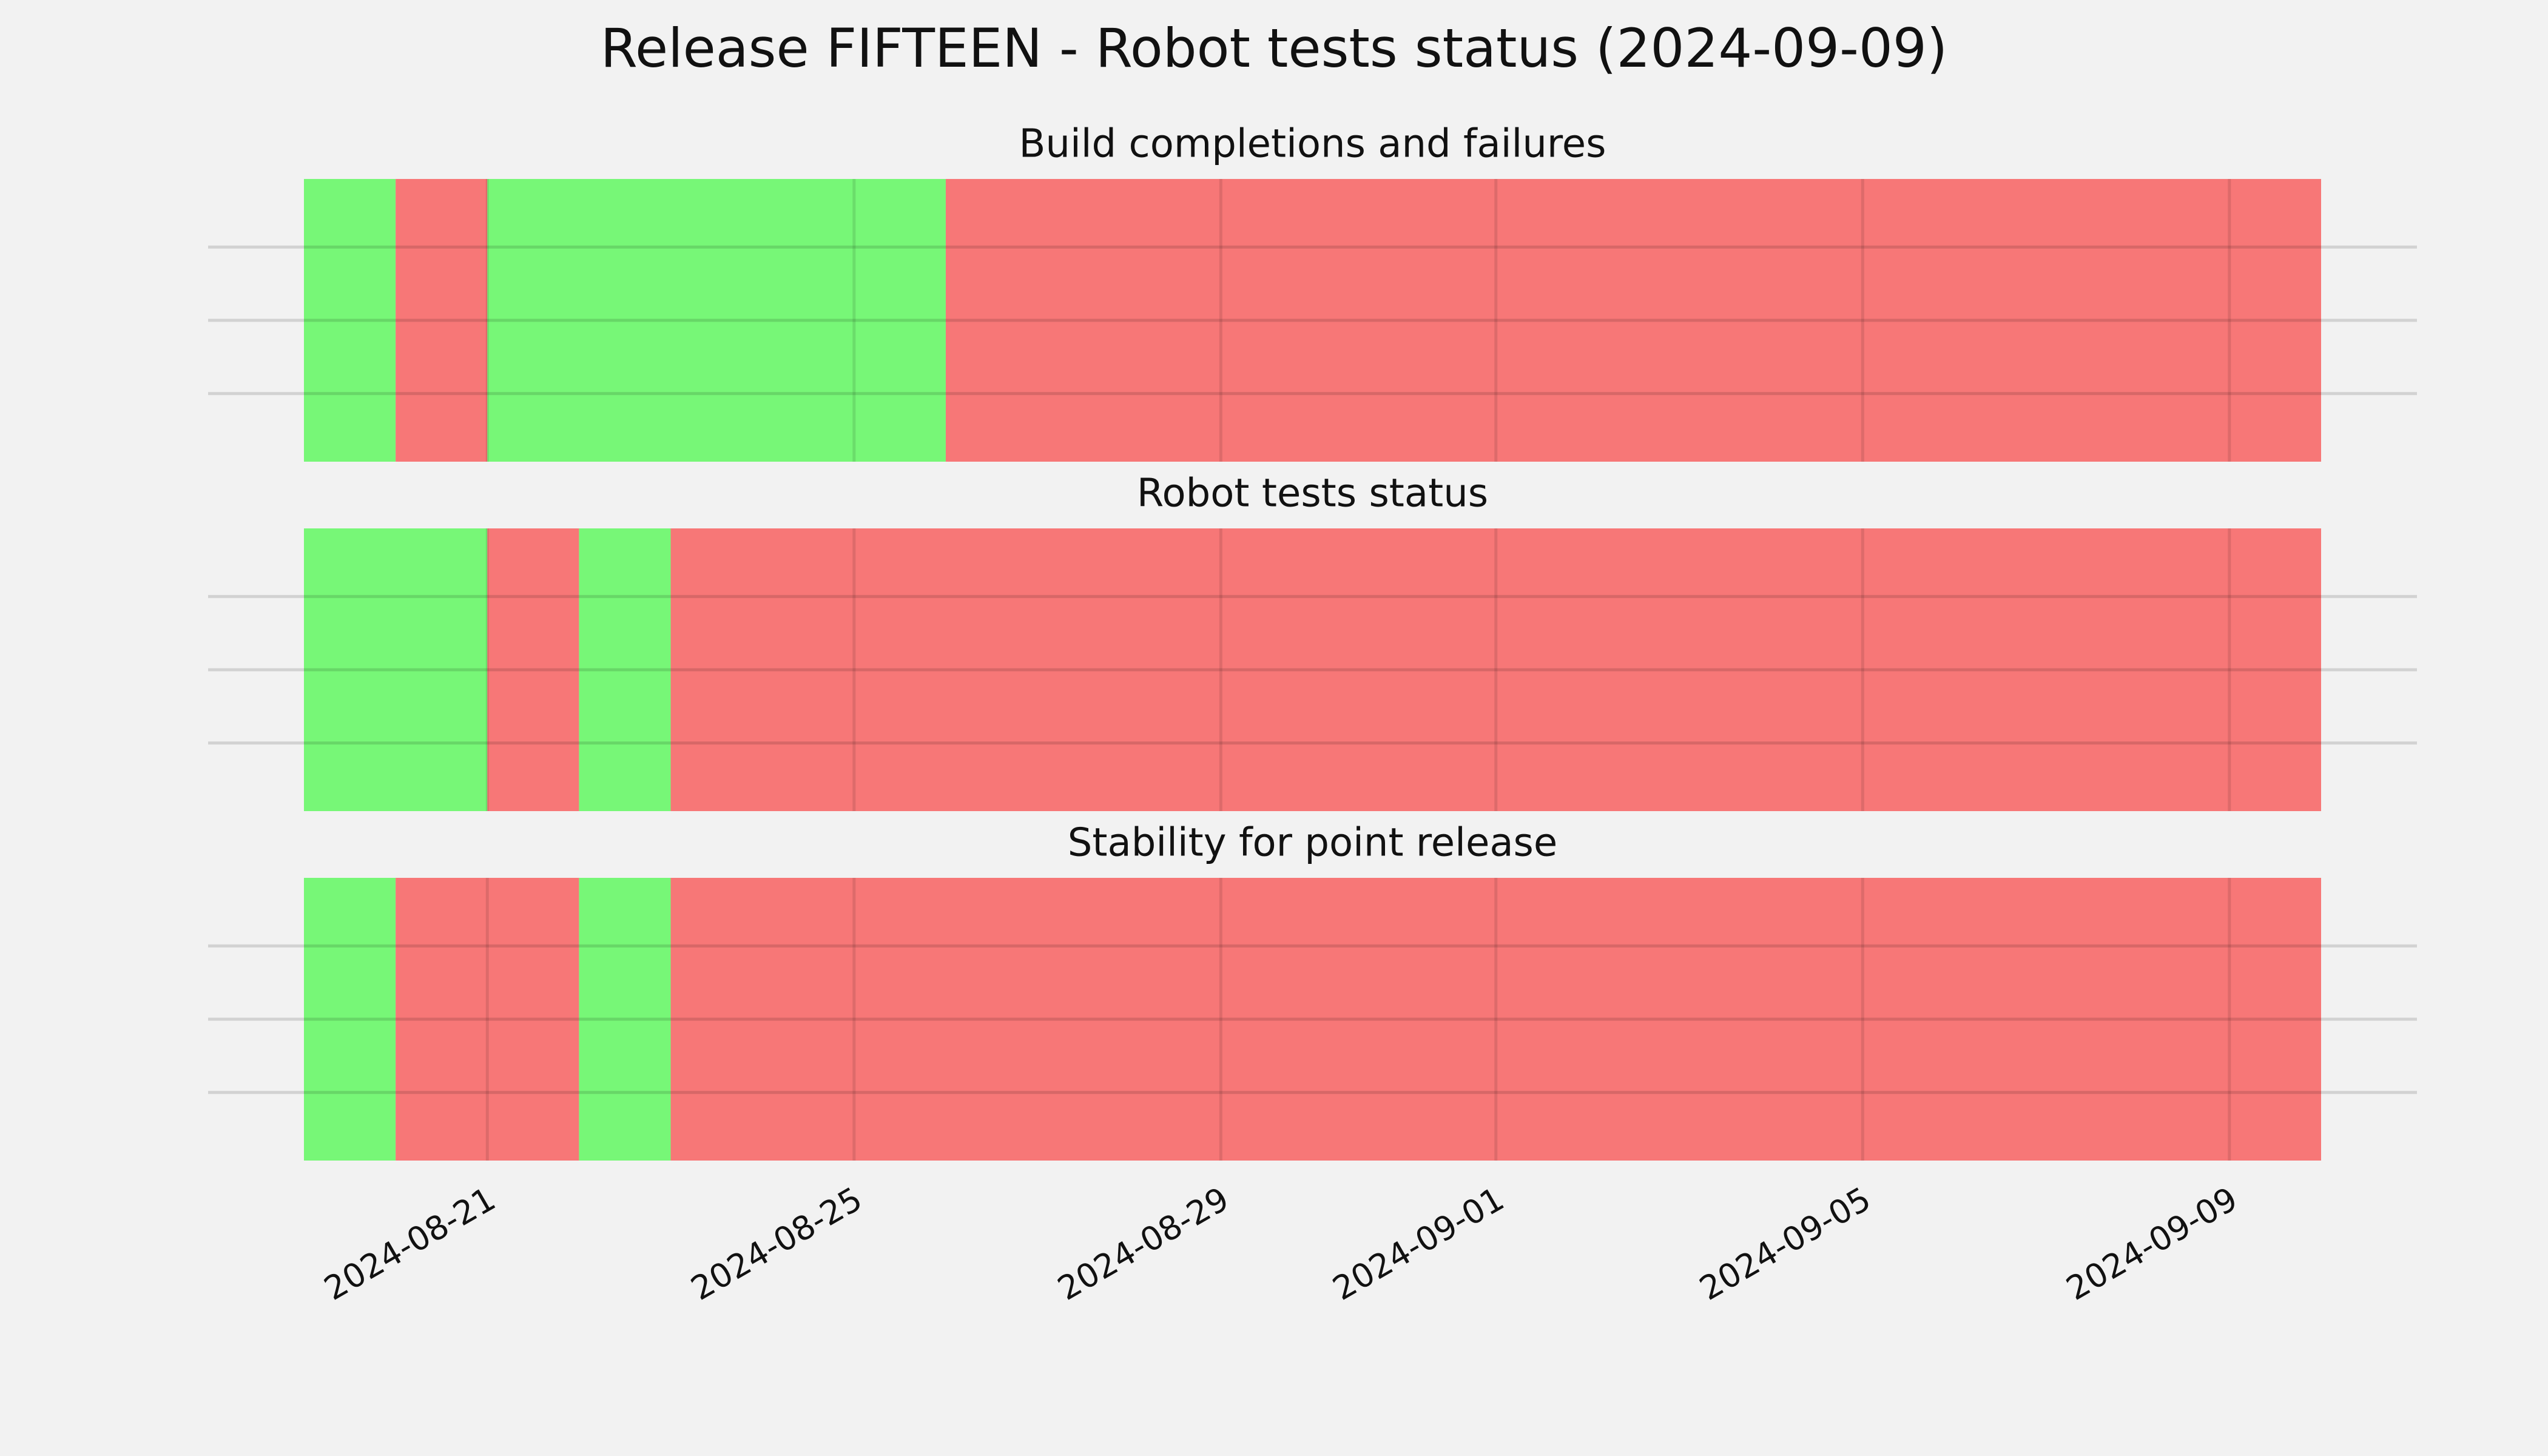 This screenshot has width=2548, height=1456. I want to click on panel-title: Stability for point release, so click(1313, 843).